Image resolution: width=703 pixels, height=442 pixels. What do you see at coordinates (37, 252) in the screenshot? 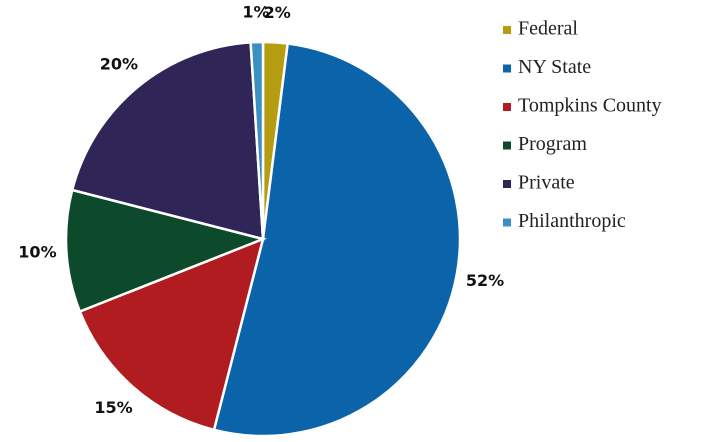
I see `data-label: 10%` at bounding box center [37, 252].